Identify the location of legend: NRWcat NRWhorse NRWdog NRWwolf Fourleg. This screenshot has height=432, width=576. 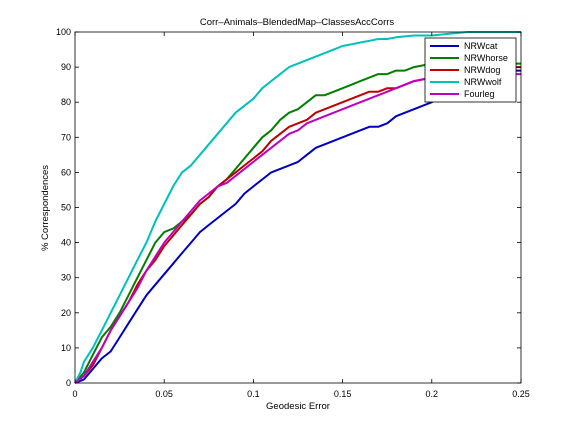
(470, 70).